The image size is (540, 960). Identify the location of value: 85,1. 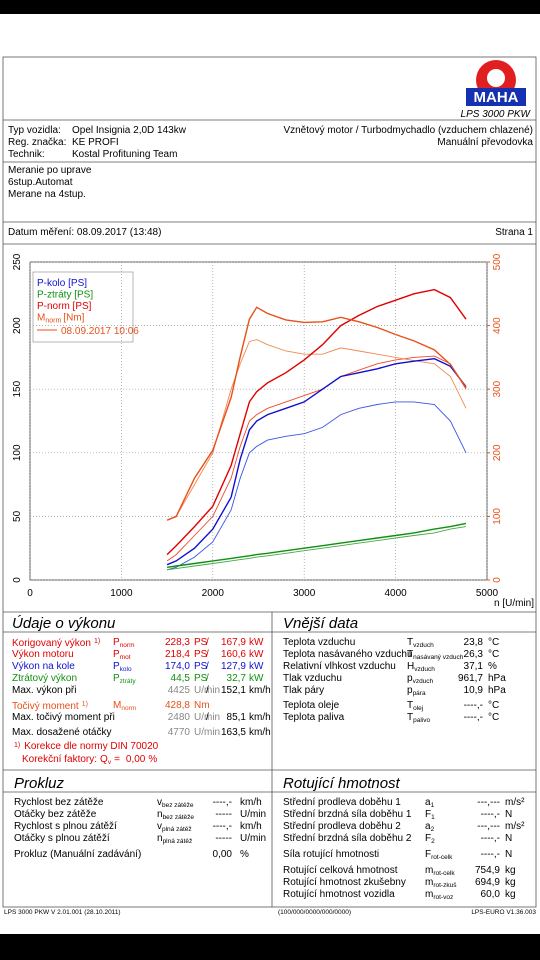
(236, 717).